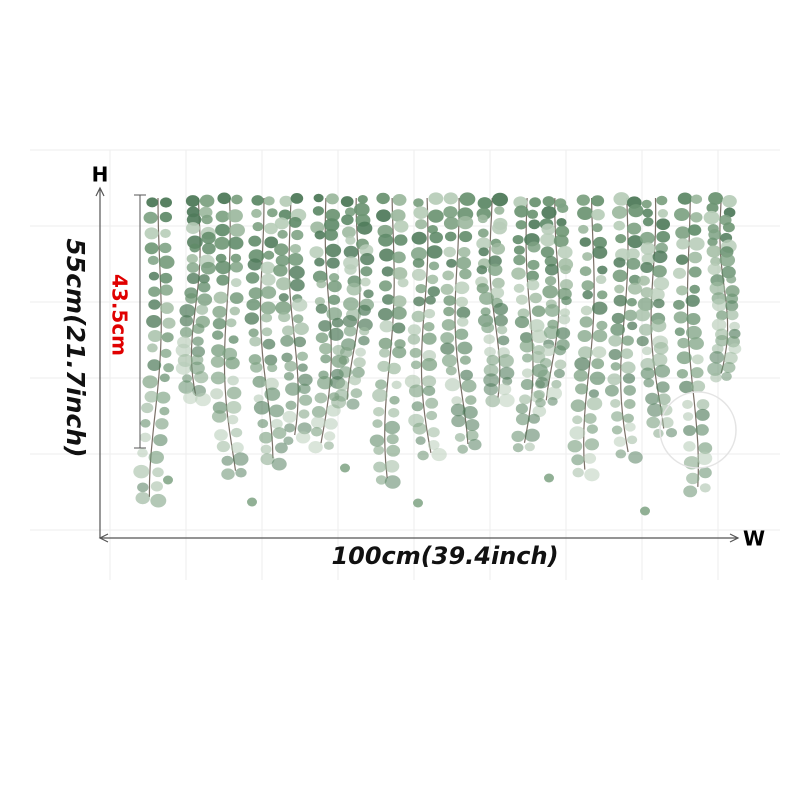  I want to click on fallen-leaf, so click(252, 502).